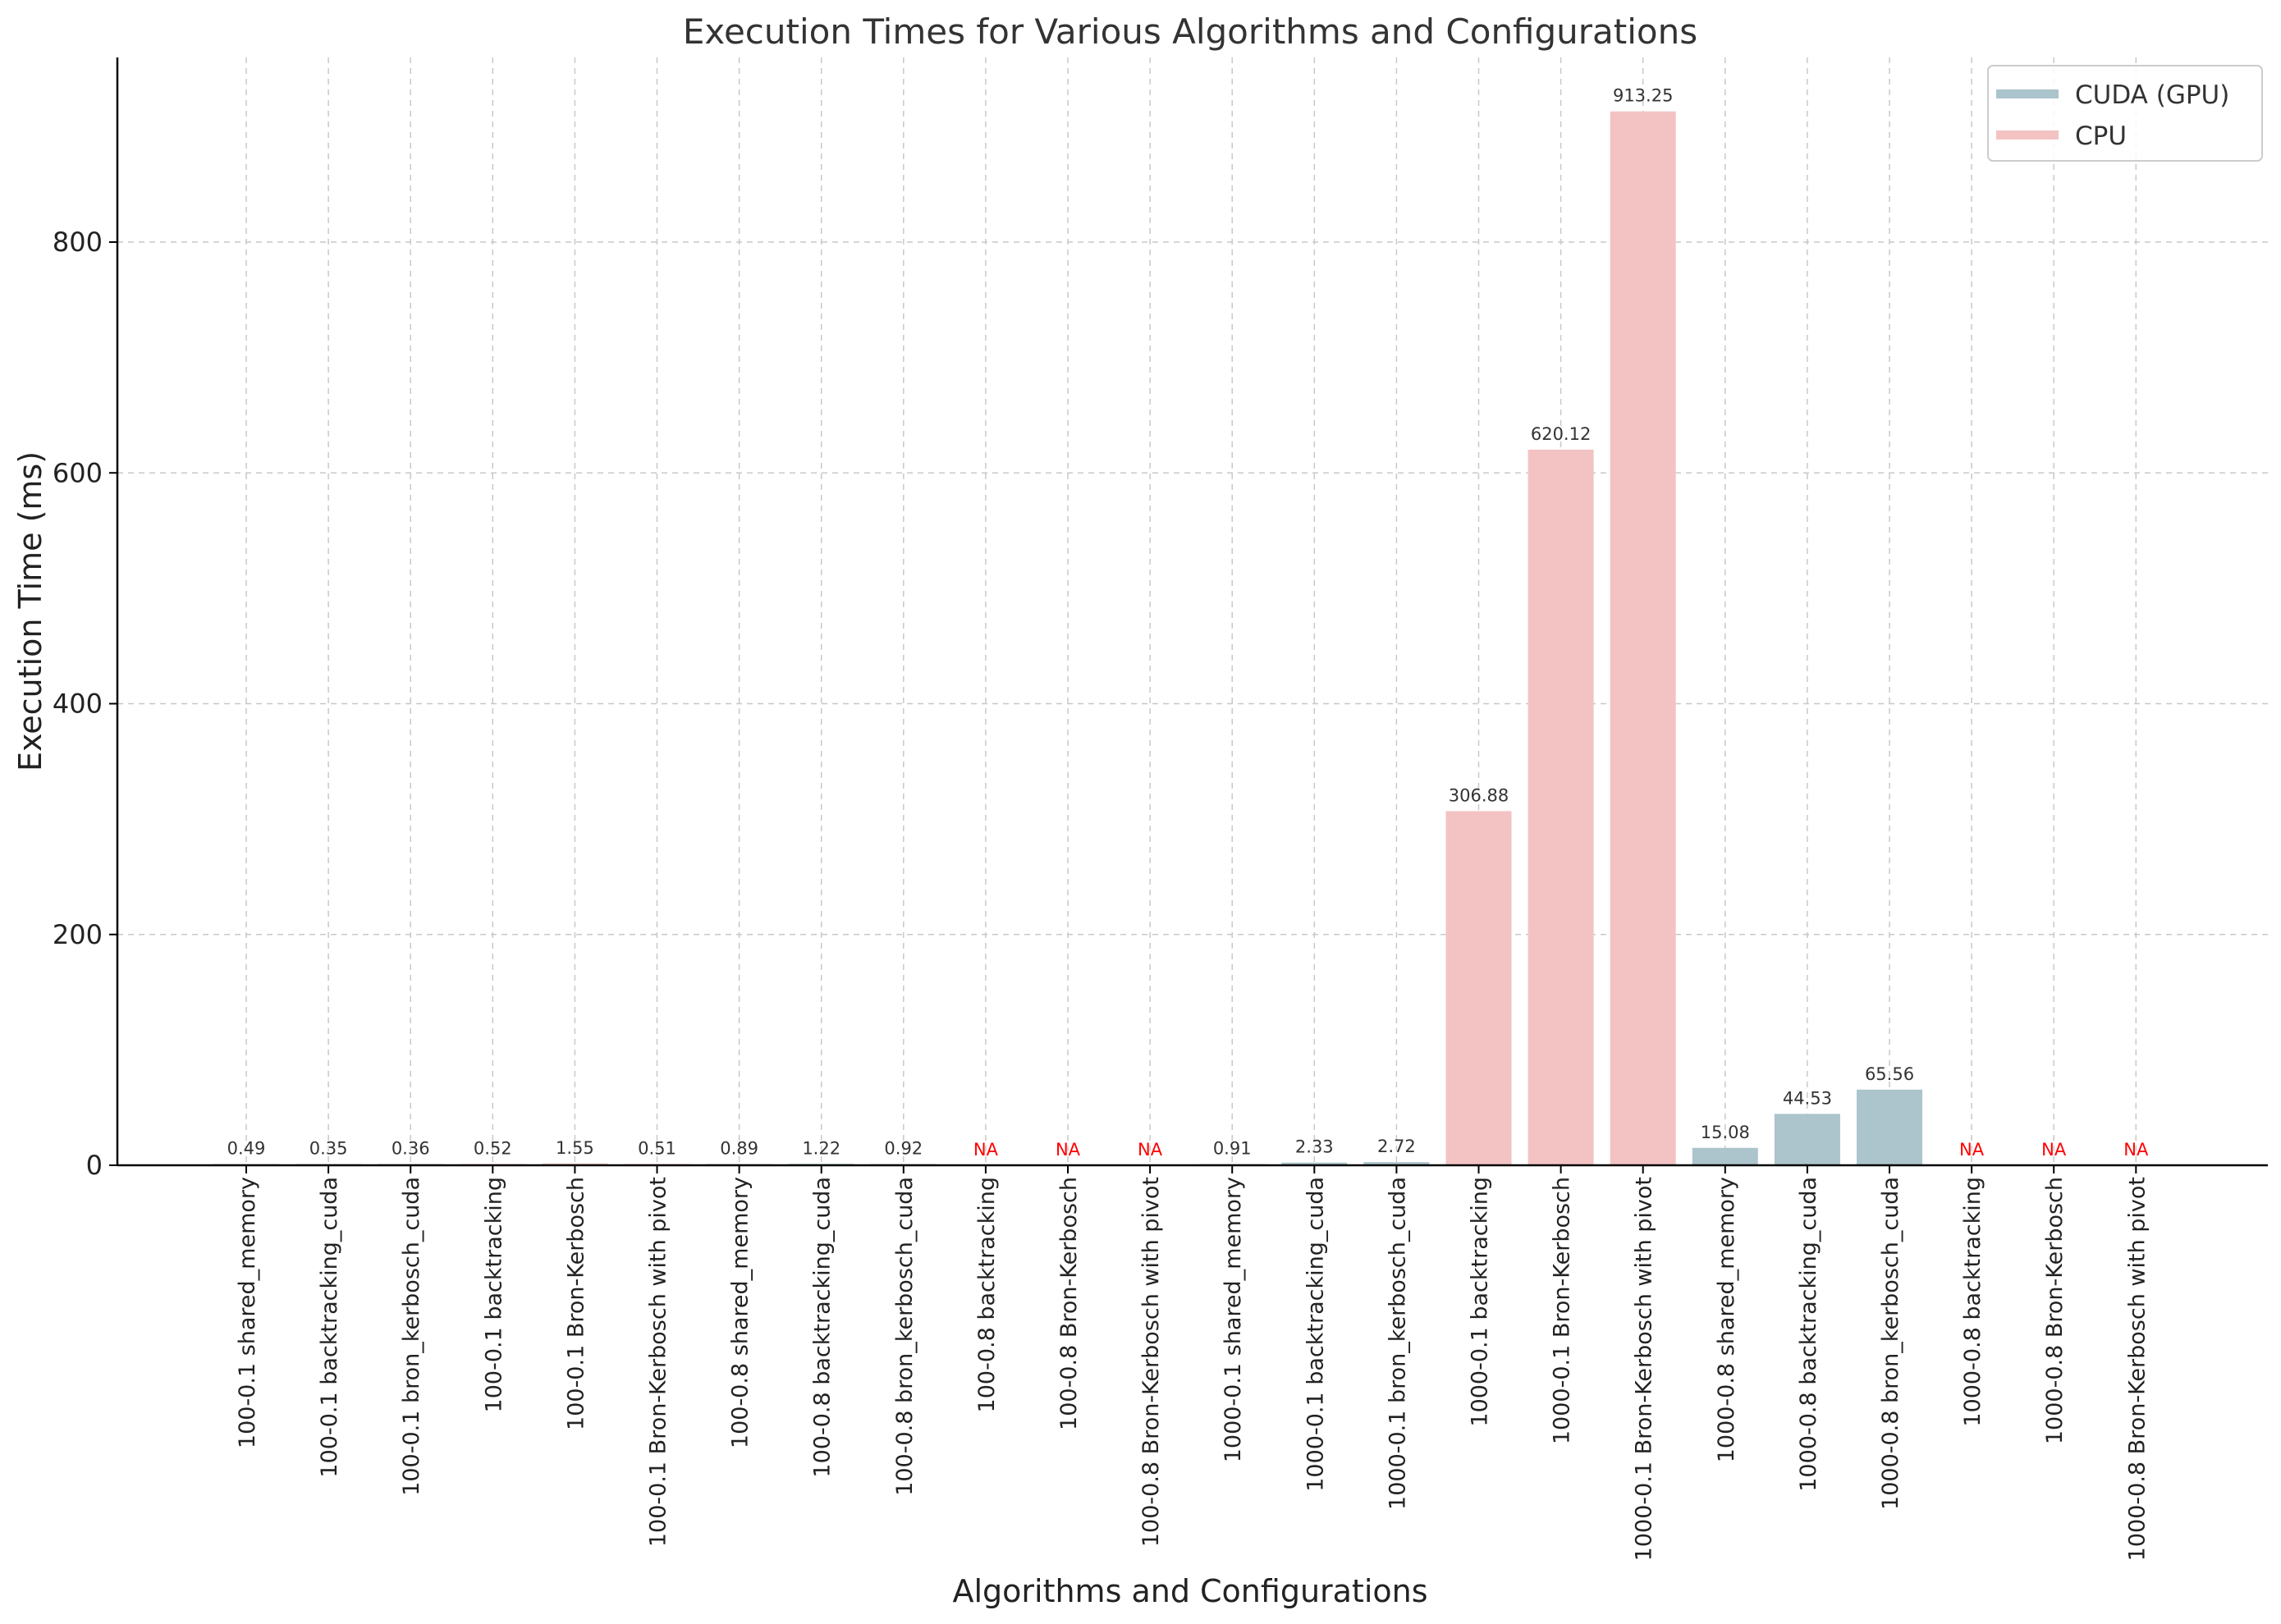  I want to click on value-label: 913.25, so click(1643, 96).